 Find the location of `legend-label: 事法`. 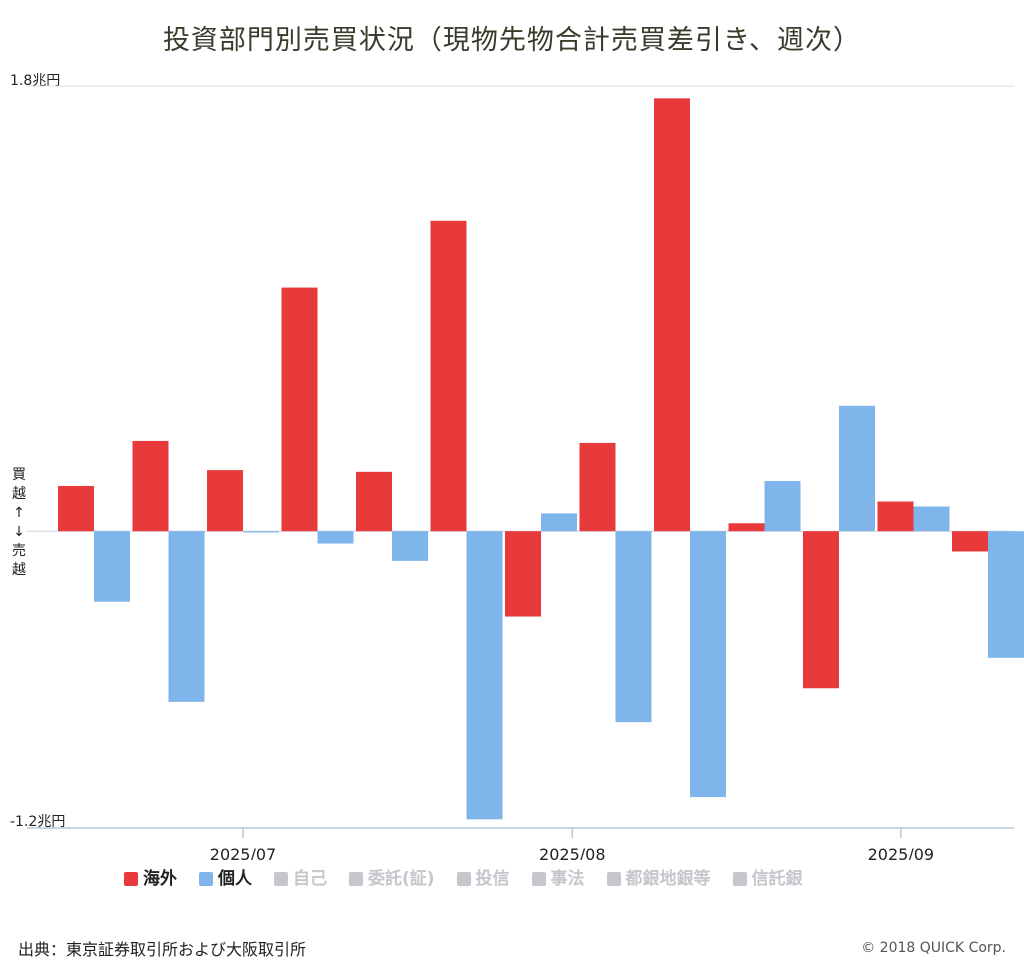

legend-label: 事法 is located at coordinates (567, 879).